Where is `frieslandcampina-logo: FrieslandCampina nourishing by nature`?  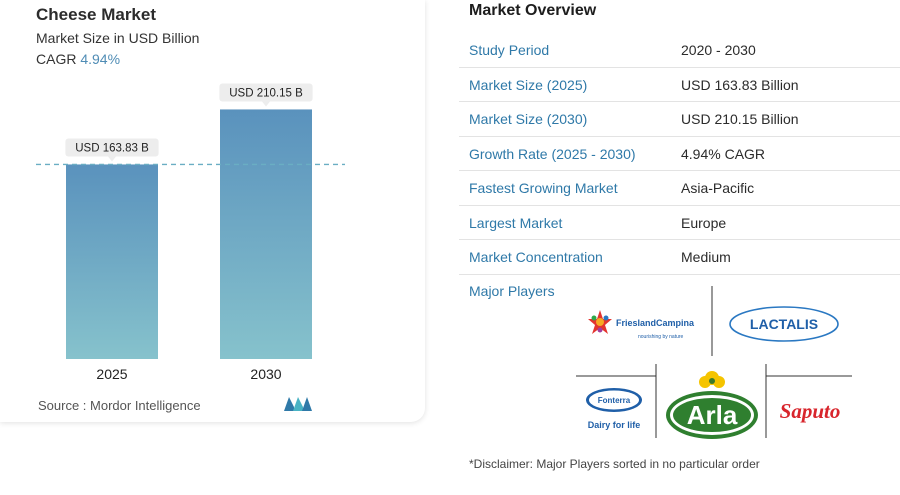 frieslandcampina-logo: FrieslandCampina nourishing by nature is located at coordinates (641, 325).